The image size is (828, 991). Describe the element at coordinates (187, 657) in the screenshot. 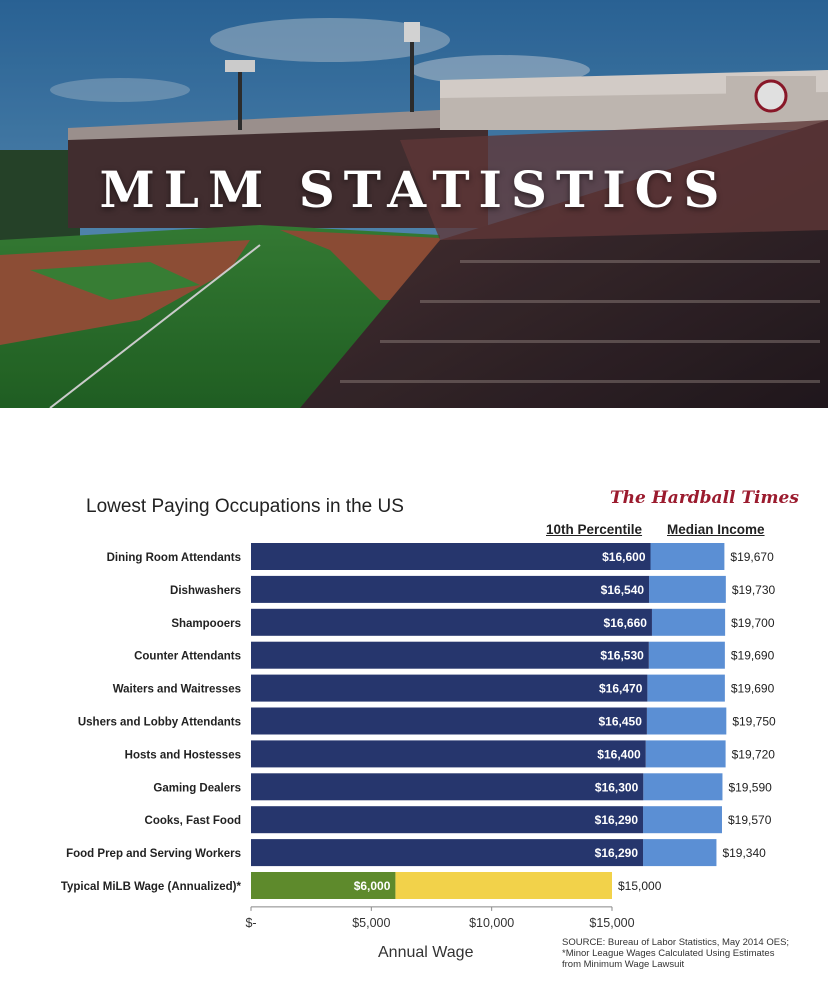

I see `category-label: Counter Attendants` at that location.